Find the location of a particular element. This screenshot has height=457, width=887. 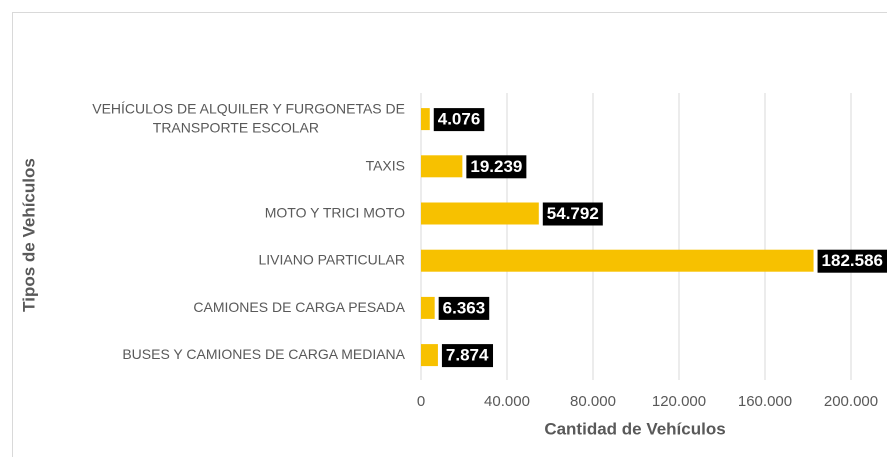

x-axis-title: Cantidad de Vehículos is located at coordinates (634, 428).